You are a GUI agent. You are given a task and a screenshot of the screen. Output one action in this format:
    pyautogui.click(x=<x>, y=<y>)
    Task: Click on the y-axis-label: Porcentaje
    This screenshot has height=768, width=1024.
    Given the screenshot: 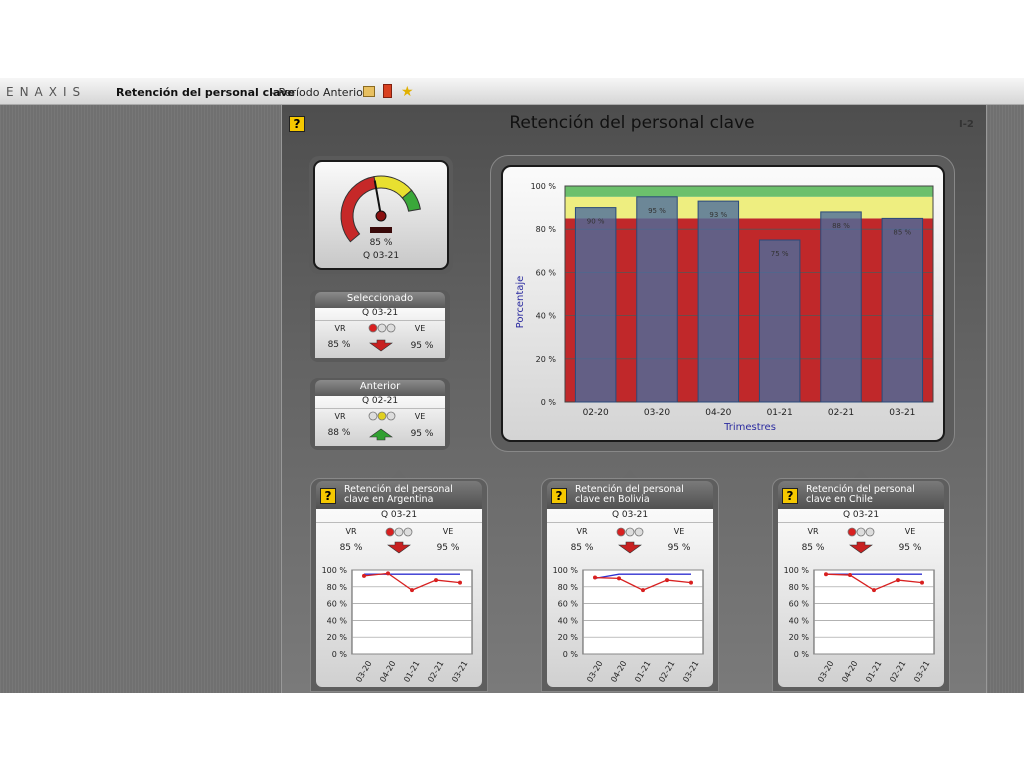 What is the action you would take?
    pyautogui.click(x=520, y=302)
    